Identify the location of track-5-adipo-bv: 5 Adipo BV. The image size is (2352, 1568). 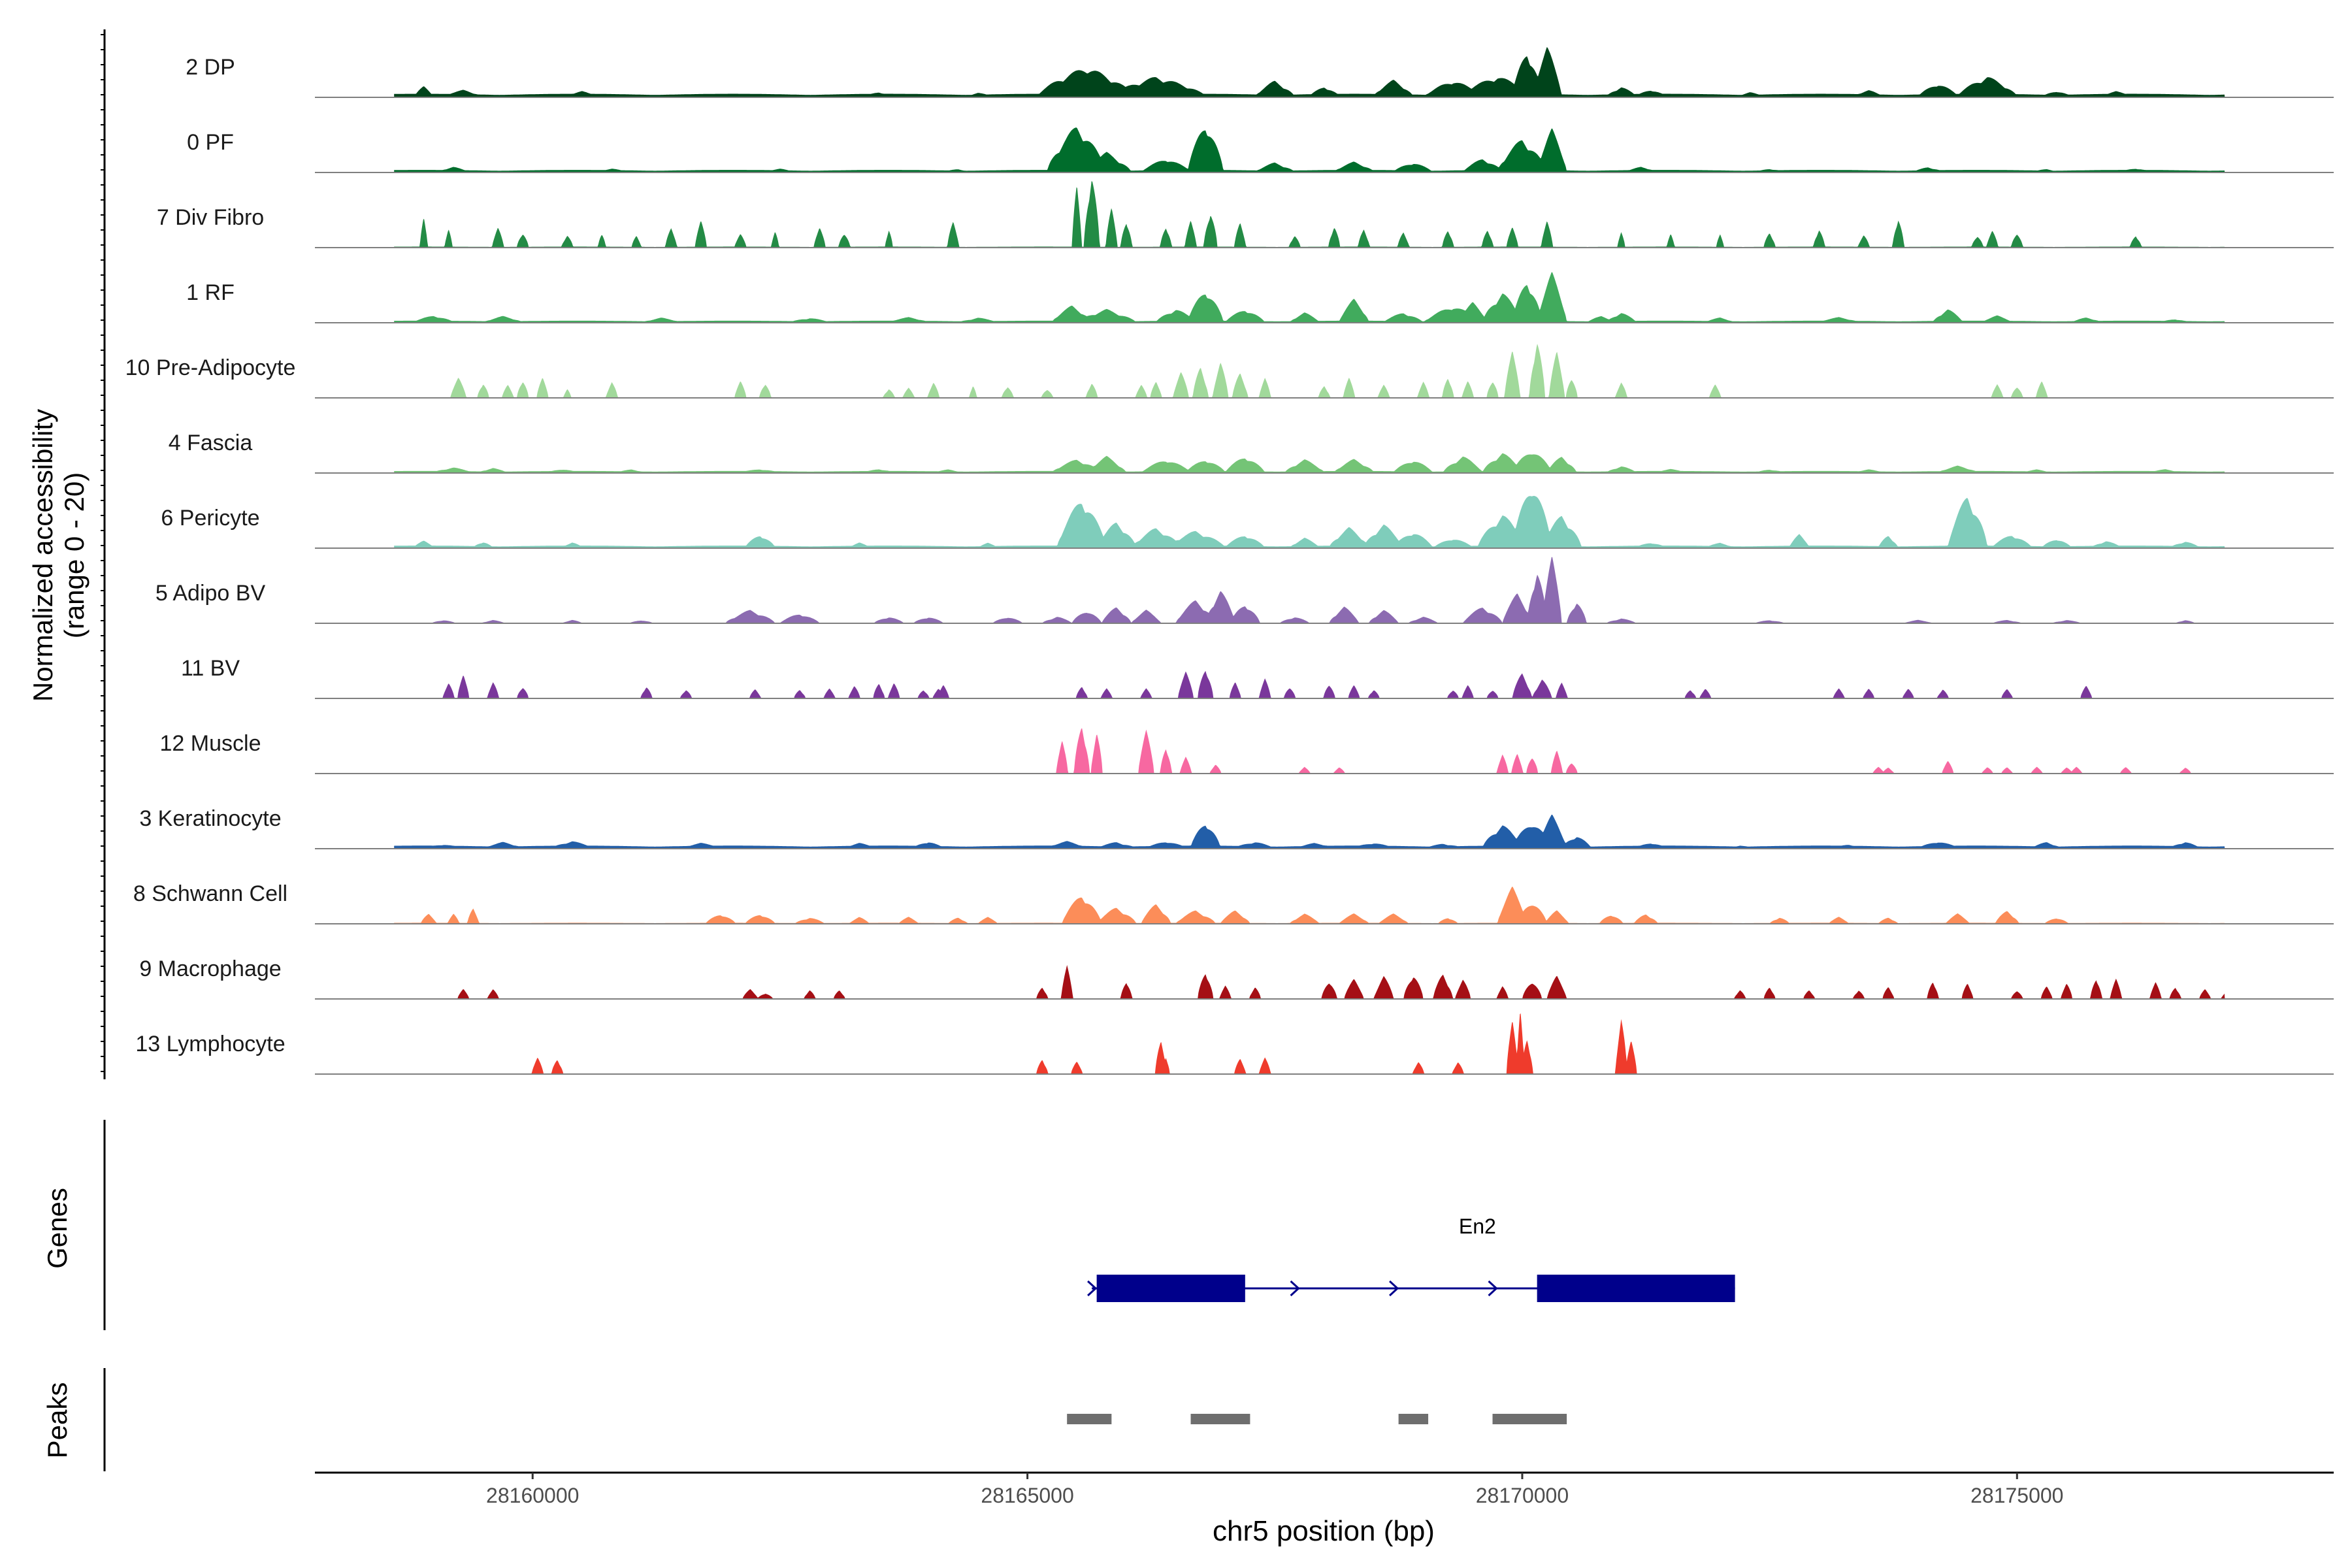
(1244, 590).